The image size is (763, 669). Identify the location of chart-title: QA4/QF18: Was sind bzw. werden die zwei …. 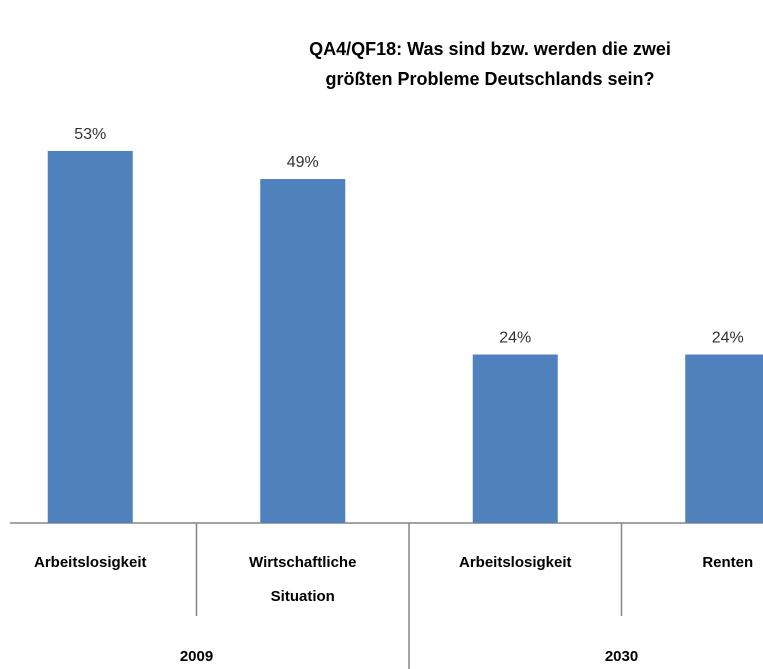
(490, 64).